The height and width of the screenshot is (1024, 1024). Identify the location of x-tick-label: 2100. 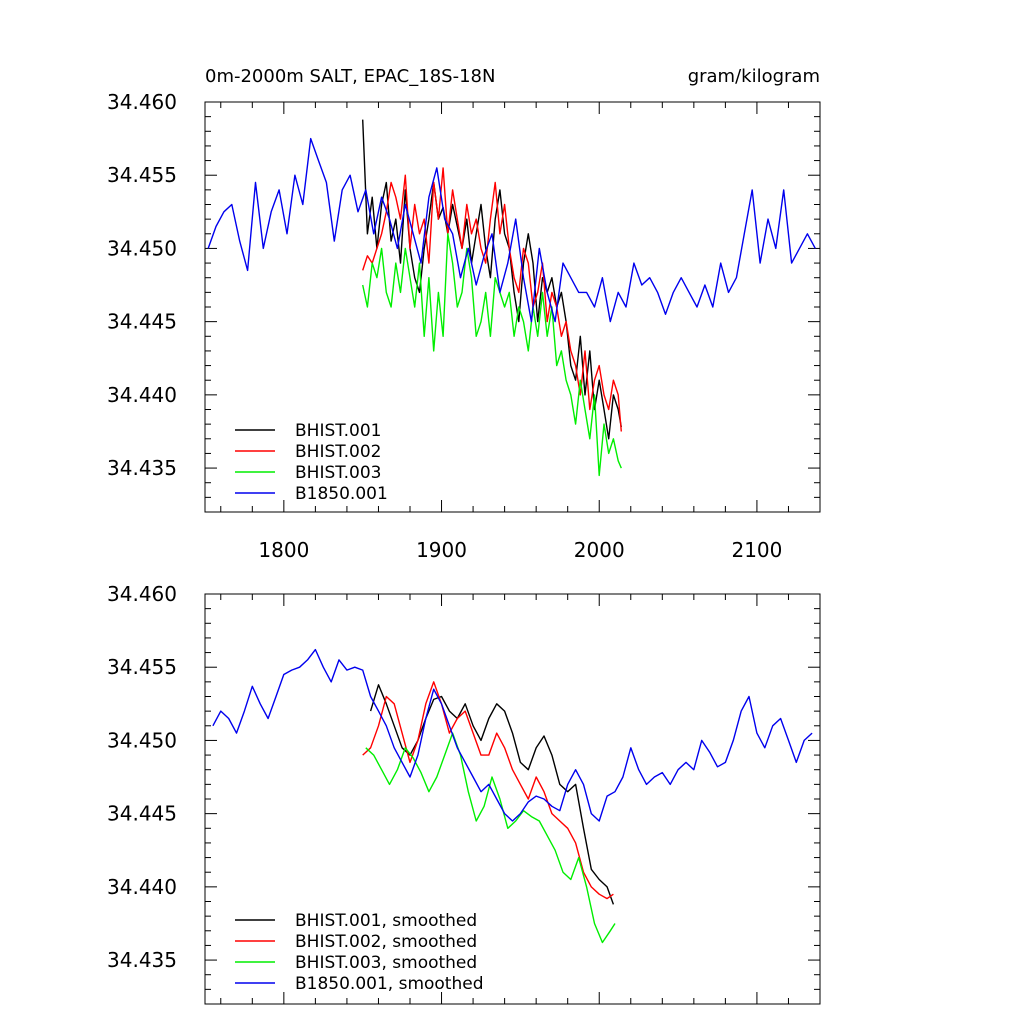
(756, 550).